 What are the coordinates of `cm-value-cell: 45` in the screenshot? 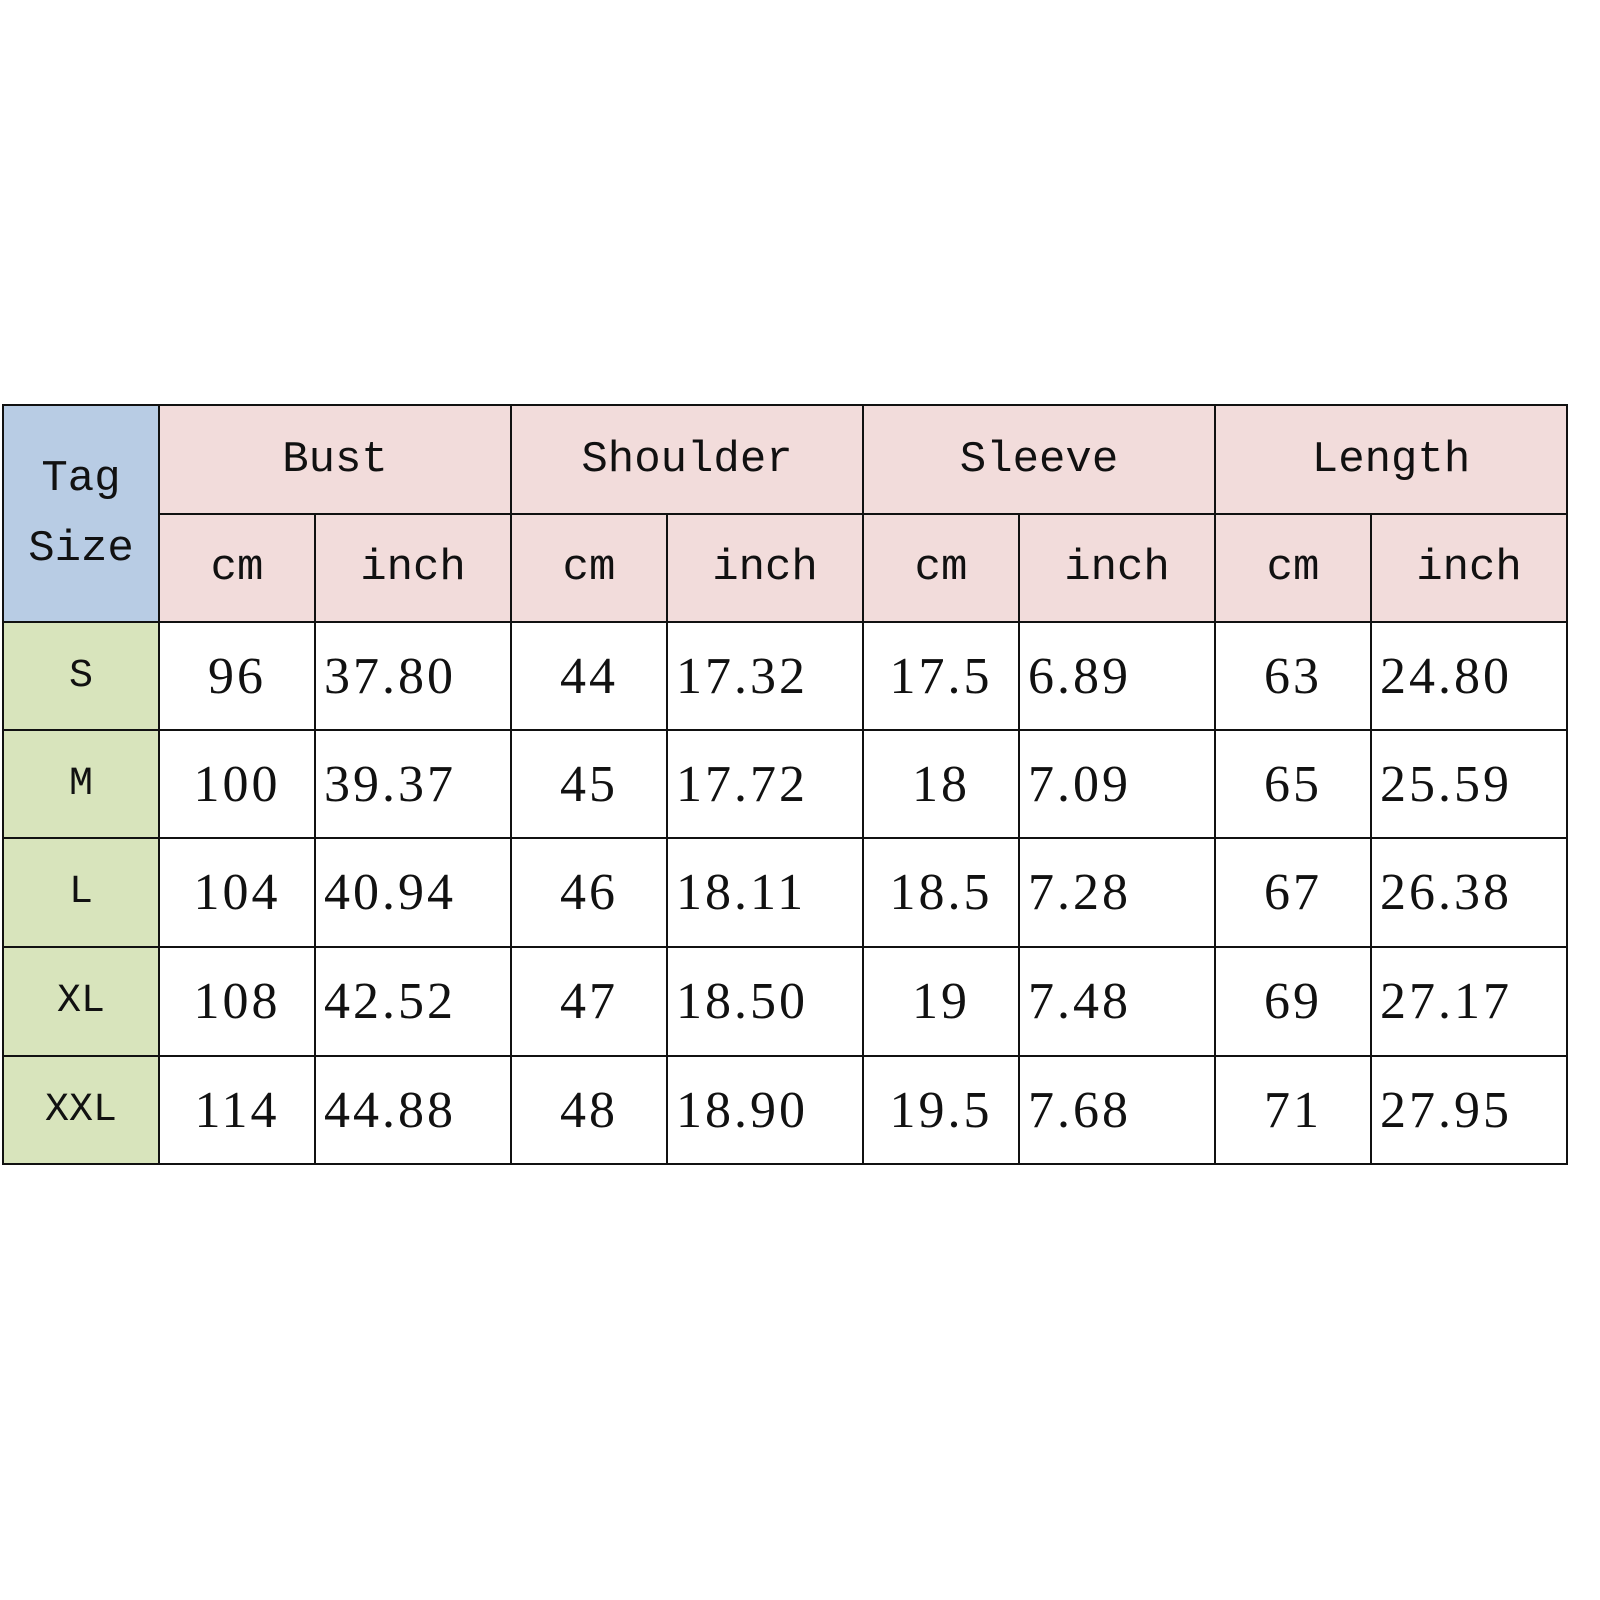 It's located at (589, 784).